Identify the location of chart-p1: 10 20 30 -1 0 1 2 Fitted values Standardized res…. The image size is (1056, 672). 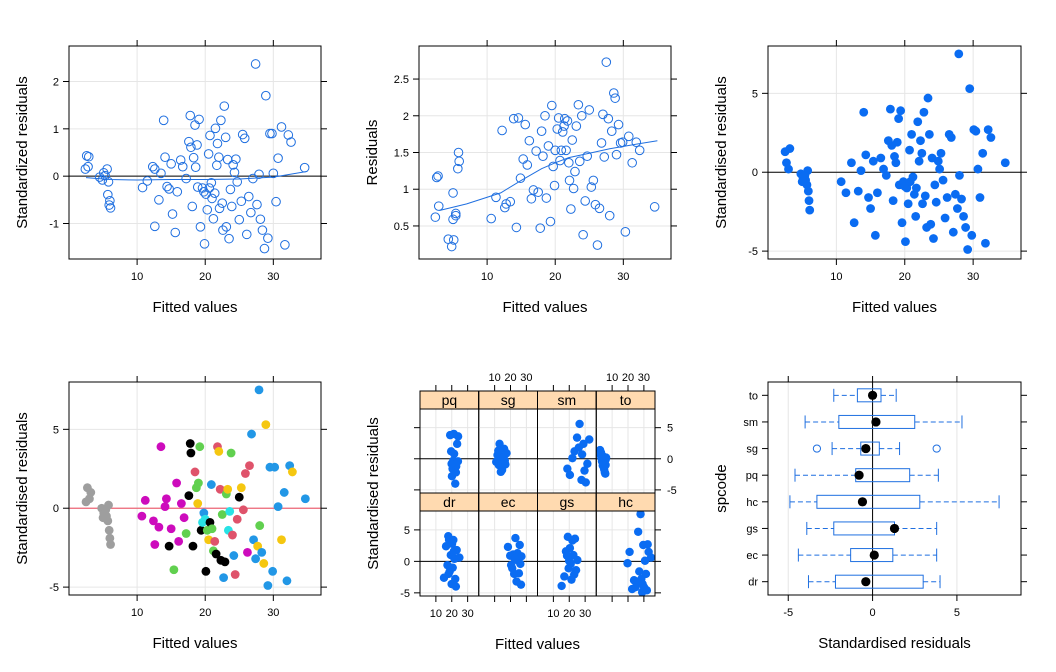
(170, 178).